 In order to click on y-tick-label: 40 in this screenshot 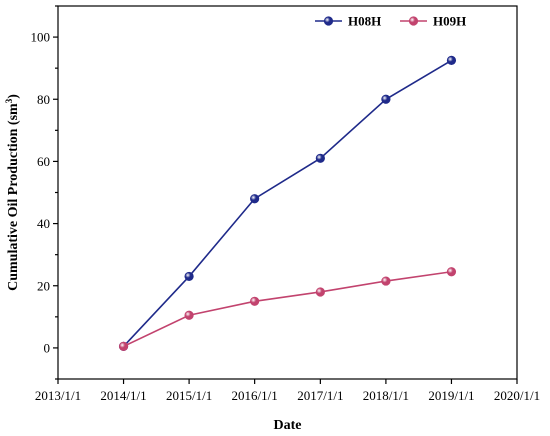, I will do `click(43, 223)`.